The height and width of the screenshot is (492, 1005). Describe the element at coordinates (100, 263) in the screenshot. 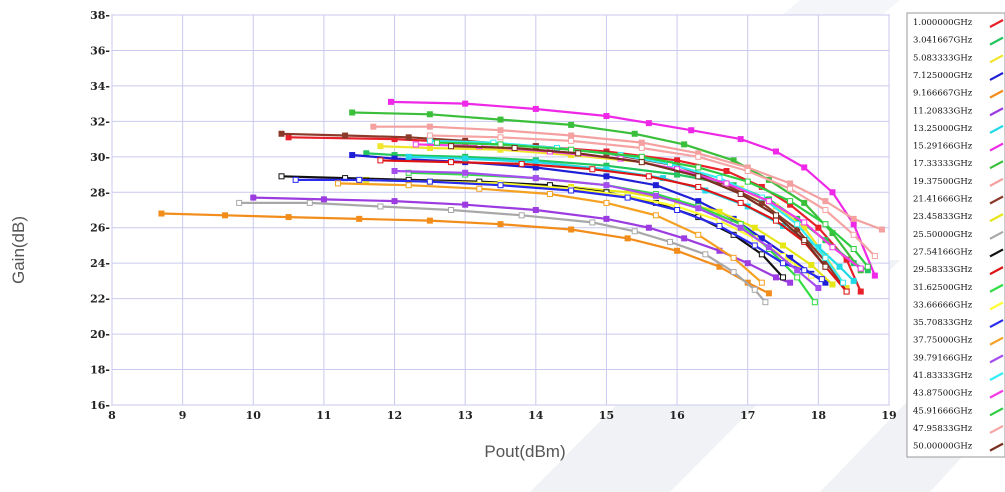

I see `y-tick-label: 24-` at that location.